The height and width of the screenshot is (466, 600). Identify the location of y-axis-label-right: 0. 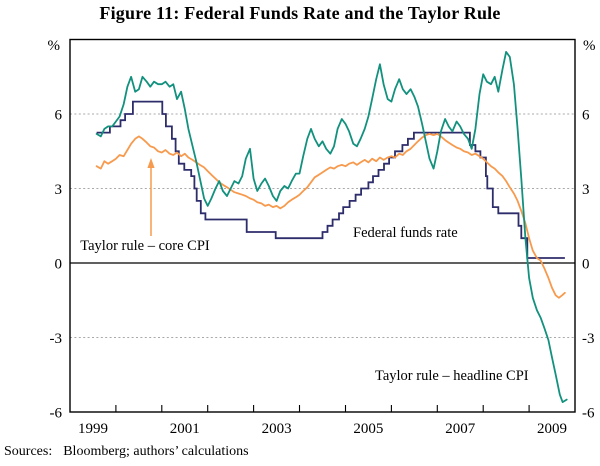
(586, 265).